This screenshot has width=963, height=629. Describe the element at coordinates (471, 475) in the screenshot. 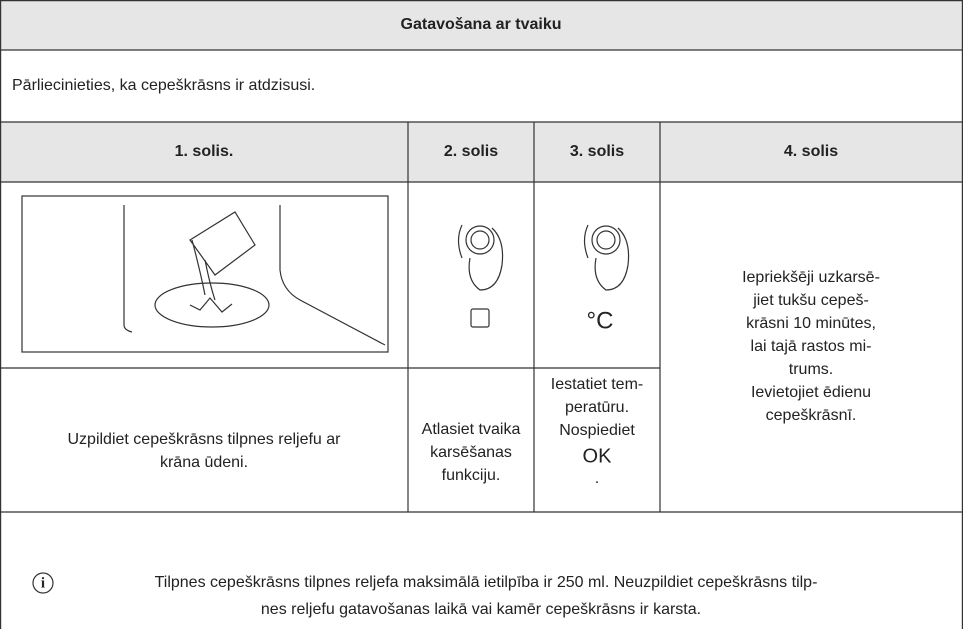

I see `step-text: funkciju.` at that location.